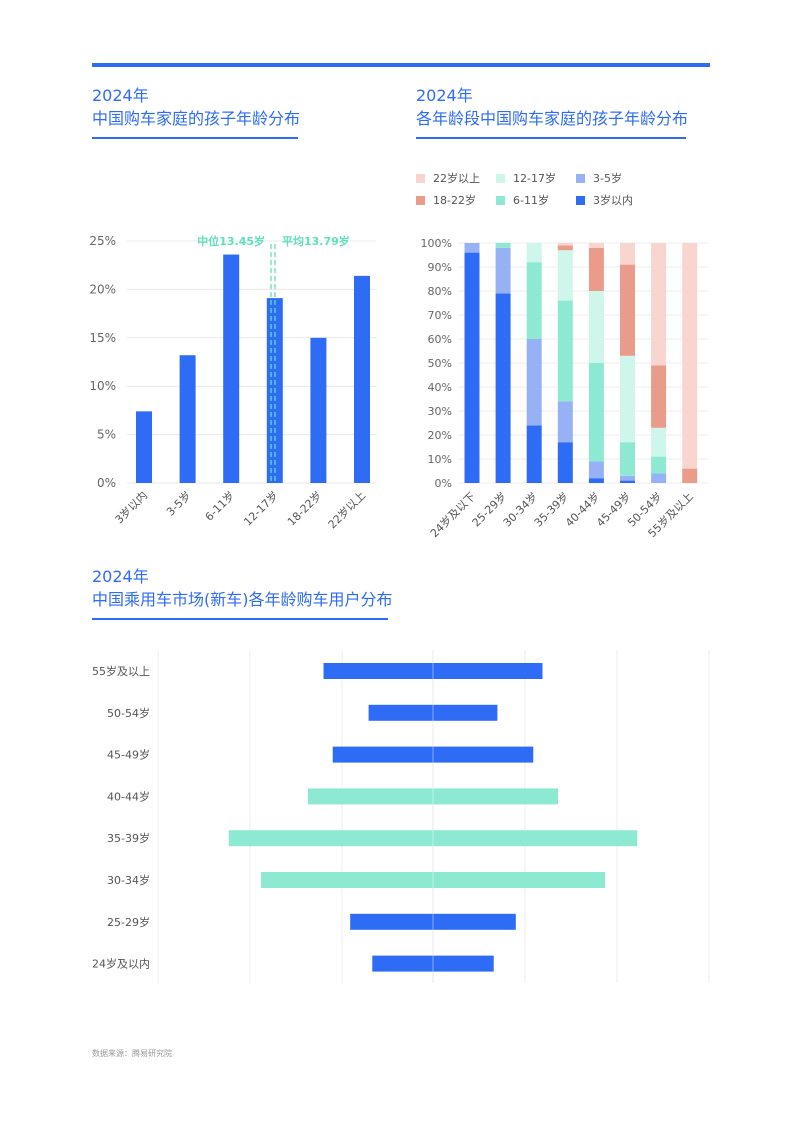 The image size is (800, 1124). Describe the element at coordinates (316, 241) in the screenshot. I see `chart1-mean-label: 平均13.79岁` at that location.